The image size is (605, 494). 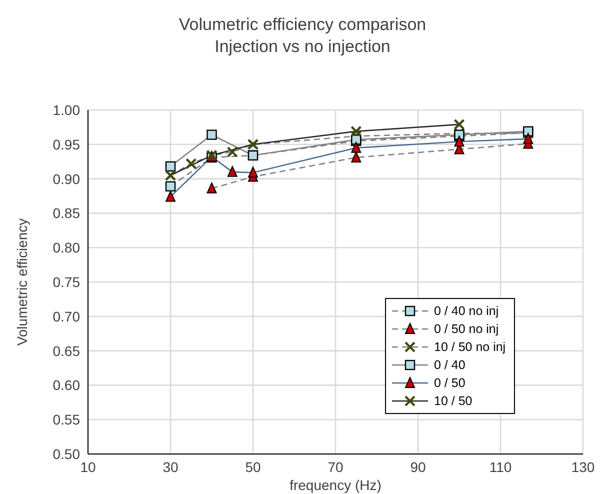 I want to click on x-axis-title: frequency (Hz), so click(x=336, y=485).